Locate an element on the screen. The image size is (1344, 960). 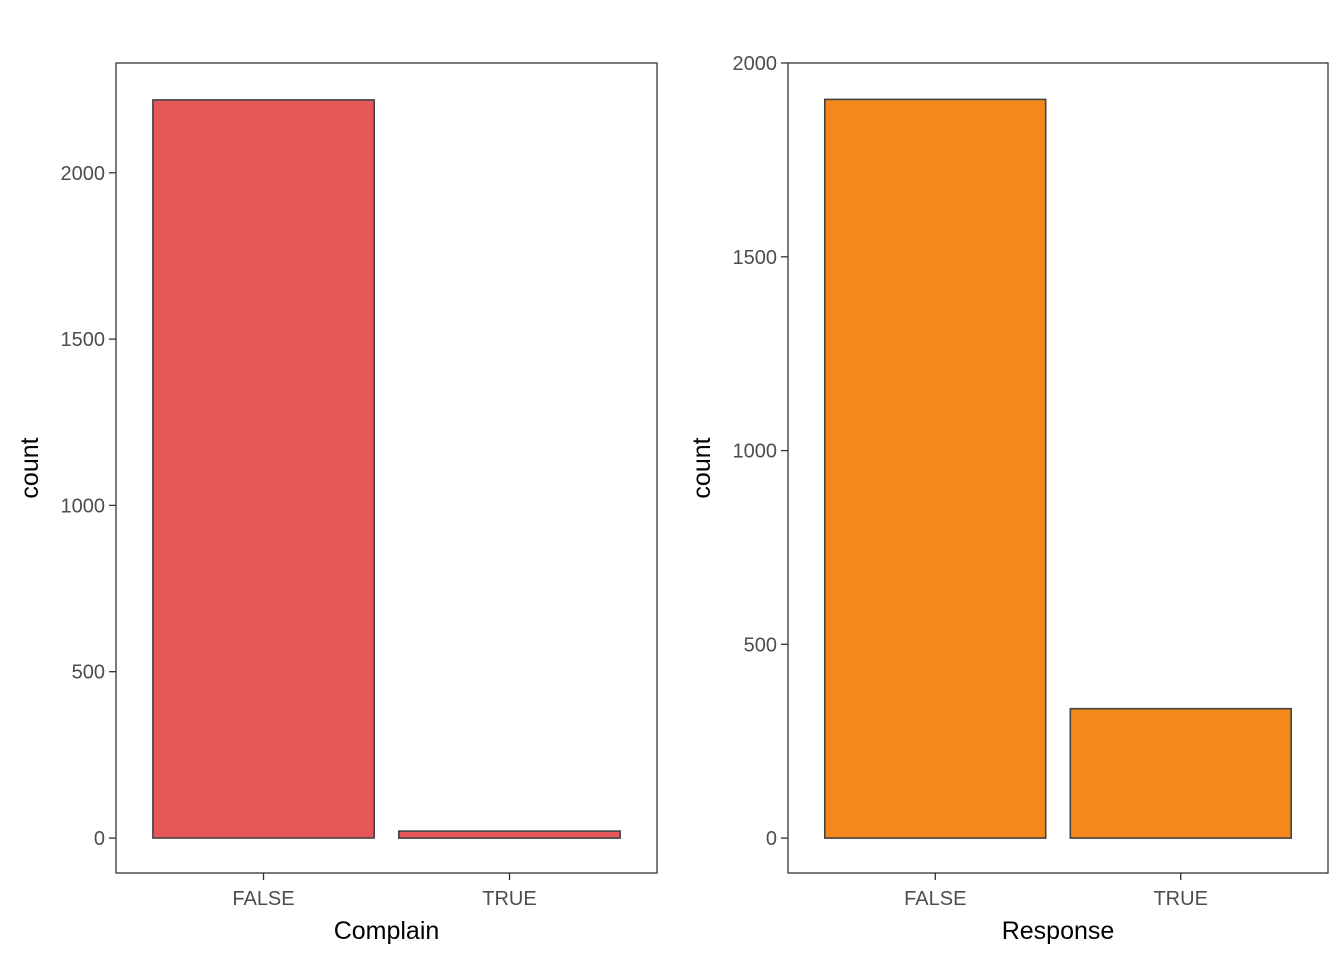
response-y-tick-label: 1500 is located at coordinates (755, 258).